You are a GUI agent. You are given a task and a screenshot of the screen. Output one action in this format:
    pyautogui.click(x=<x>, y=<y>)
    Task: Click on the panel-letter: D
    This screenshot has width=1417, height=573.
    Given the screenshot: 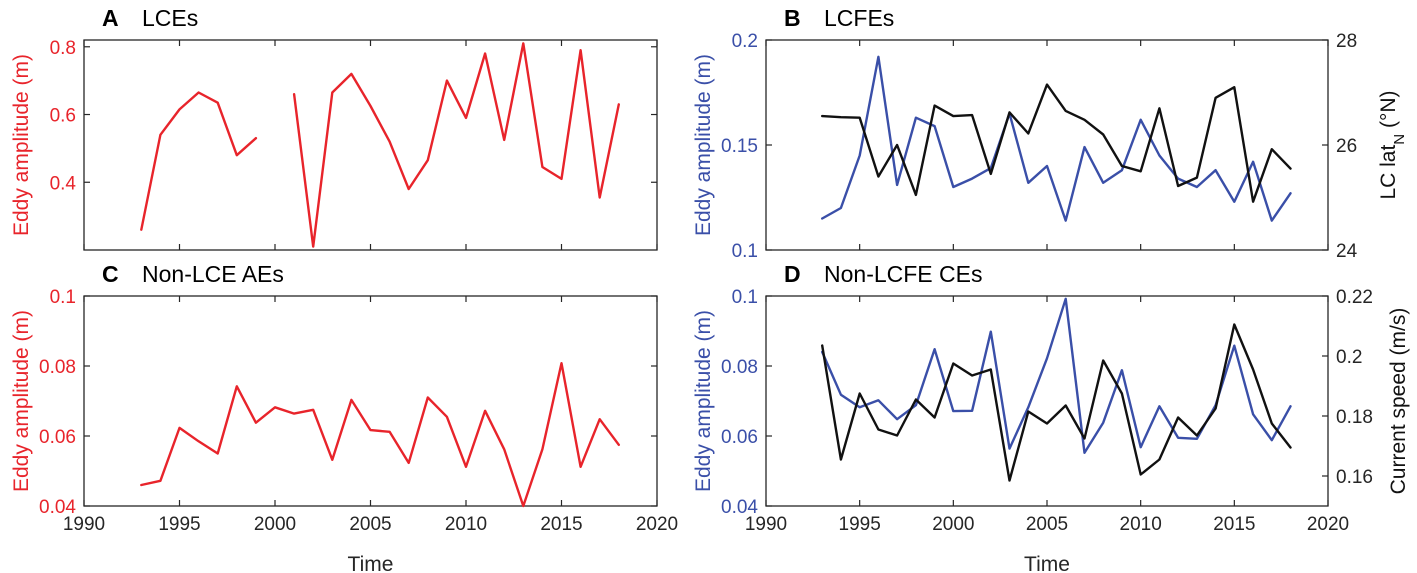 What is the action you would take?
    pyautogui.click(x=792, y=274)
    